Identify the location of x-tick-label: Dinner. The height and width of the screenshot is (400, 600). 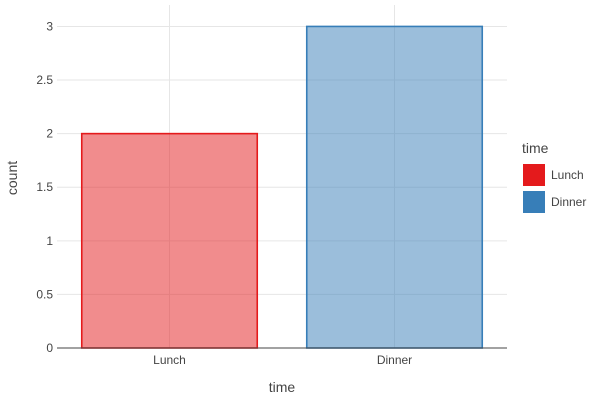
(394, 360).